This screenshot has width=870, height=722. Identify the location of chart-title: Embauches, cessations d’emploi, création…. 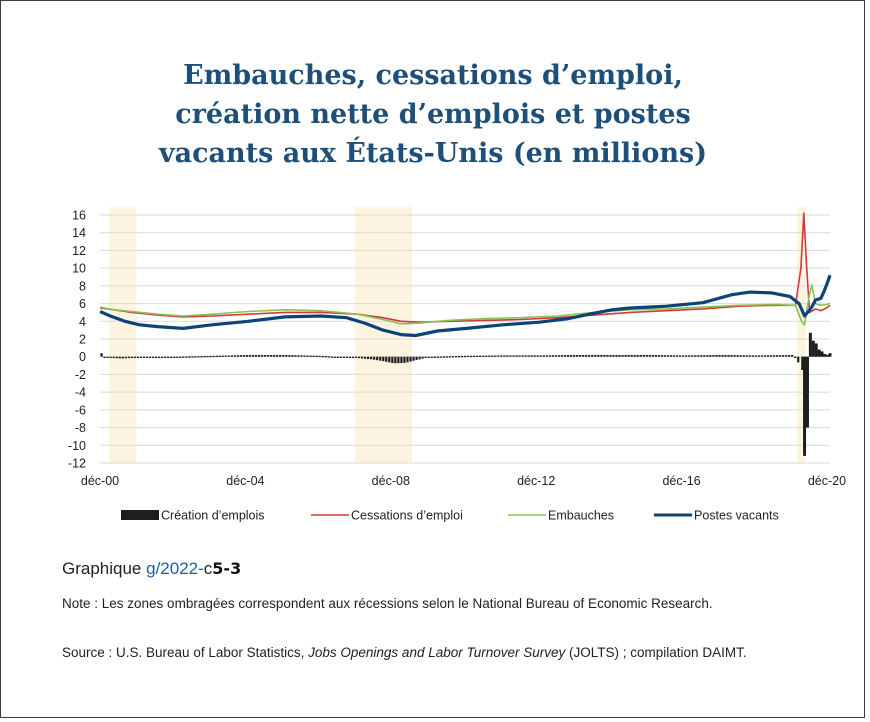
(433, 114).